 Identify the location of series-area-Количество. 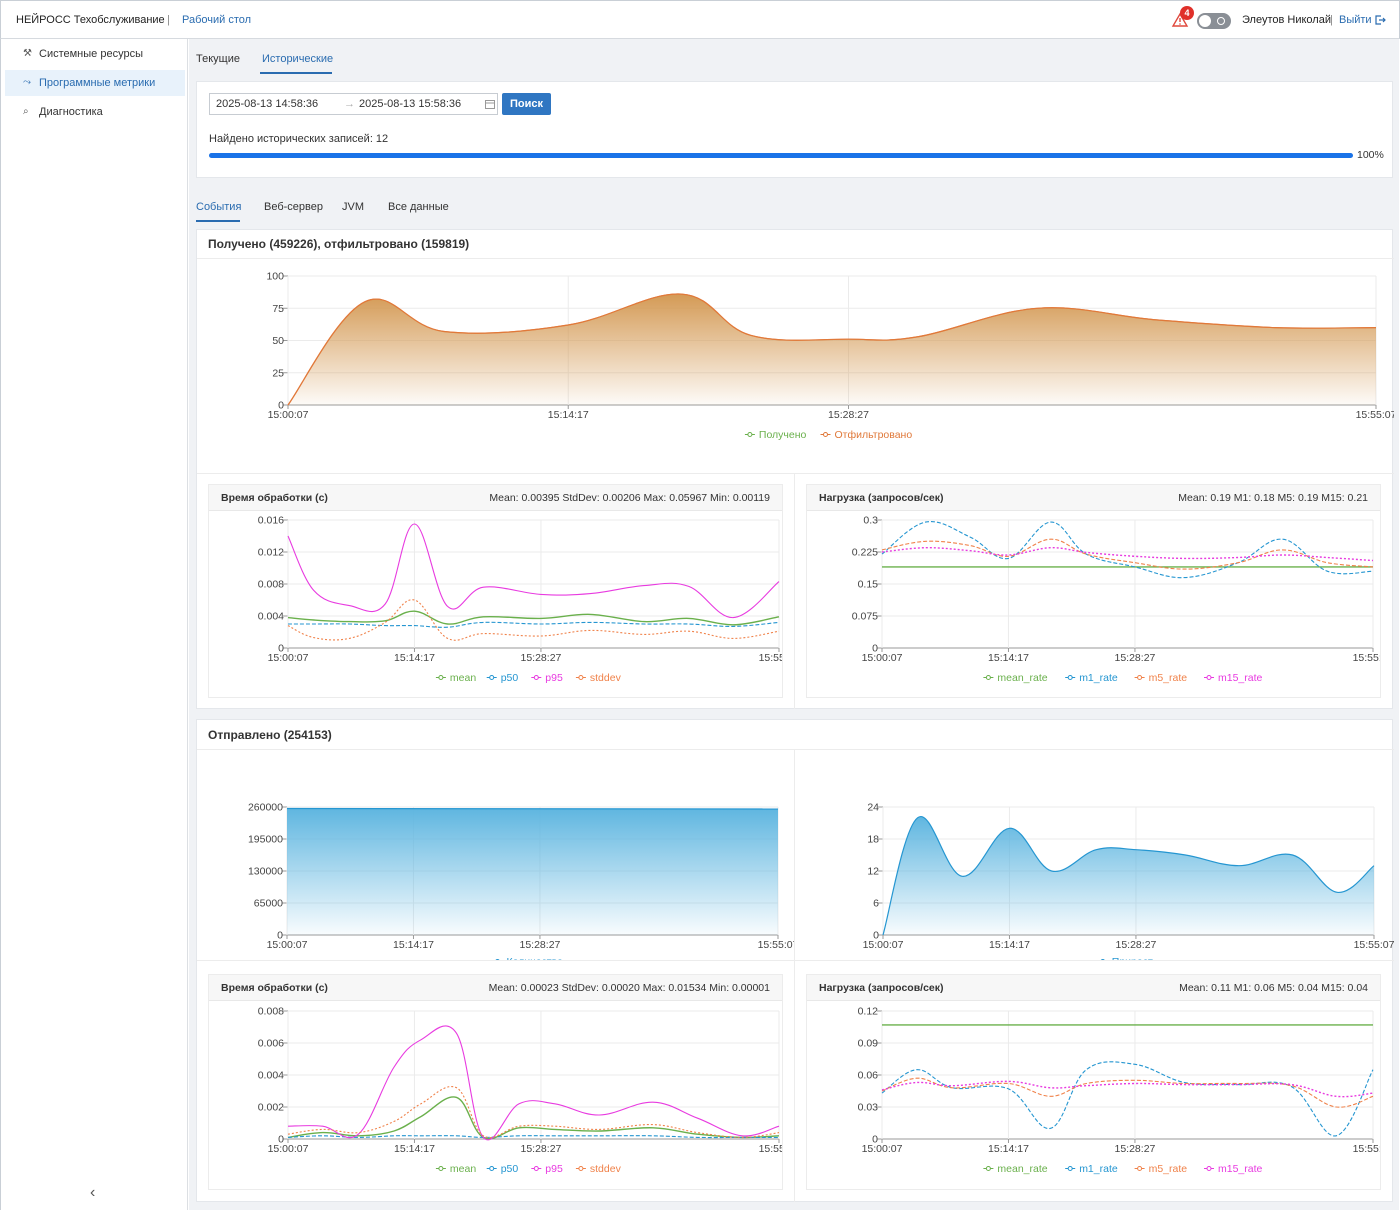
(532, 871).